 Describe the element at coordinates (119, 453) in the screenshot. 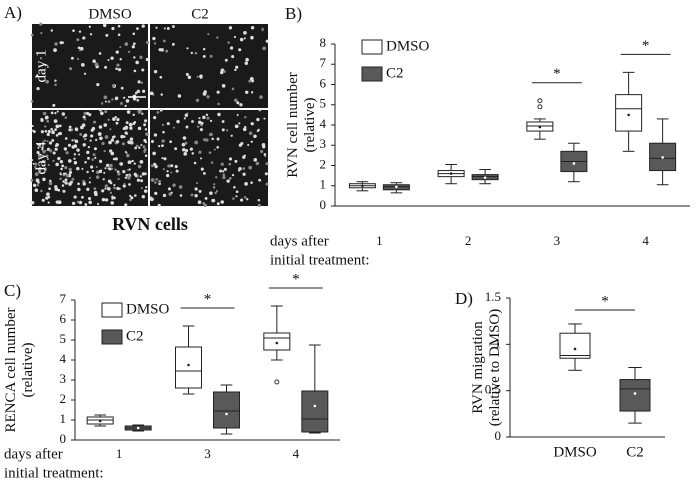

I see `x-tick-label: 1` at that location.